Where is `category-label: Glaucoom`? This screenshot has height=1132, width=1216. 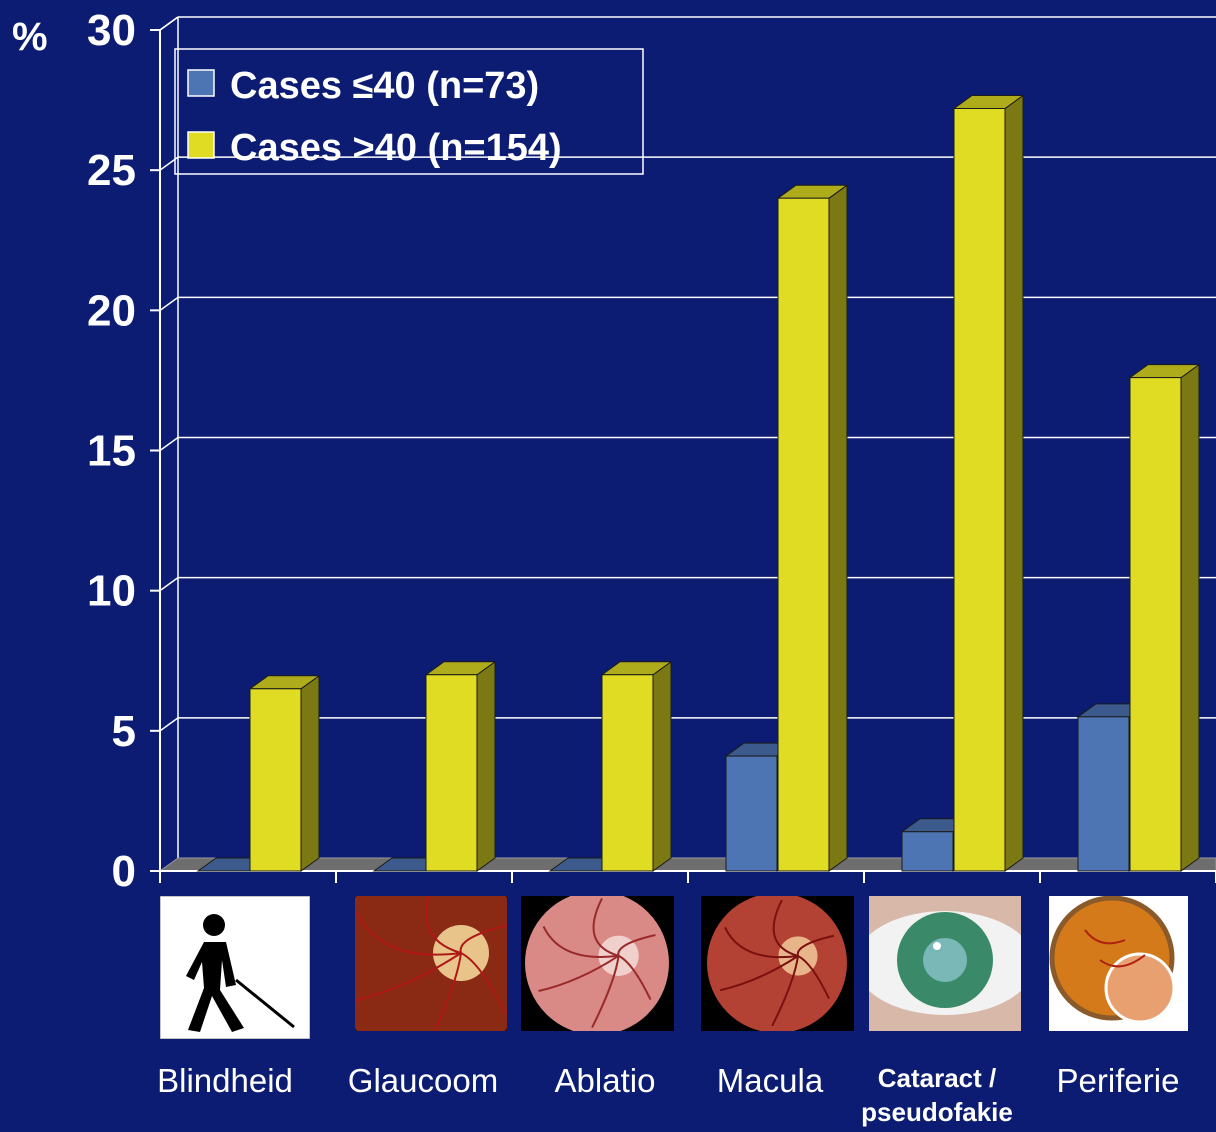 category-label: Glaucoom is located at coordinates (423, 1080).